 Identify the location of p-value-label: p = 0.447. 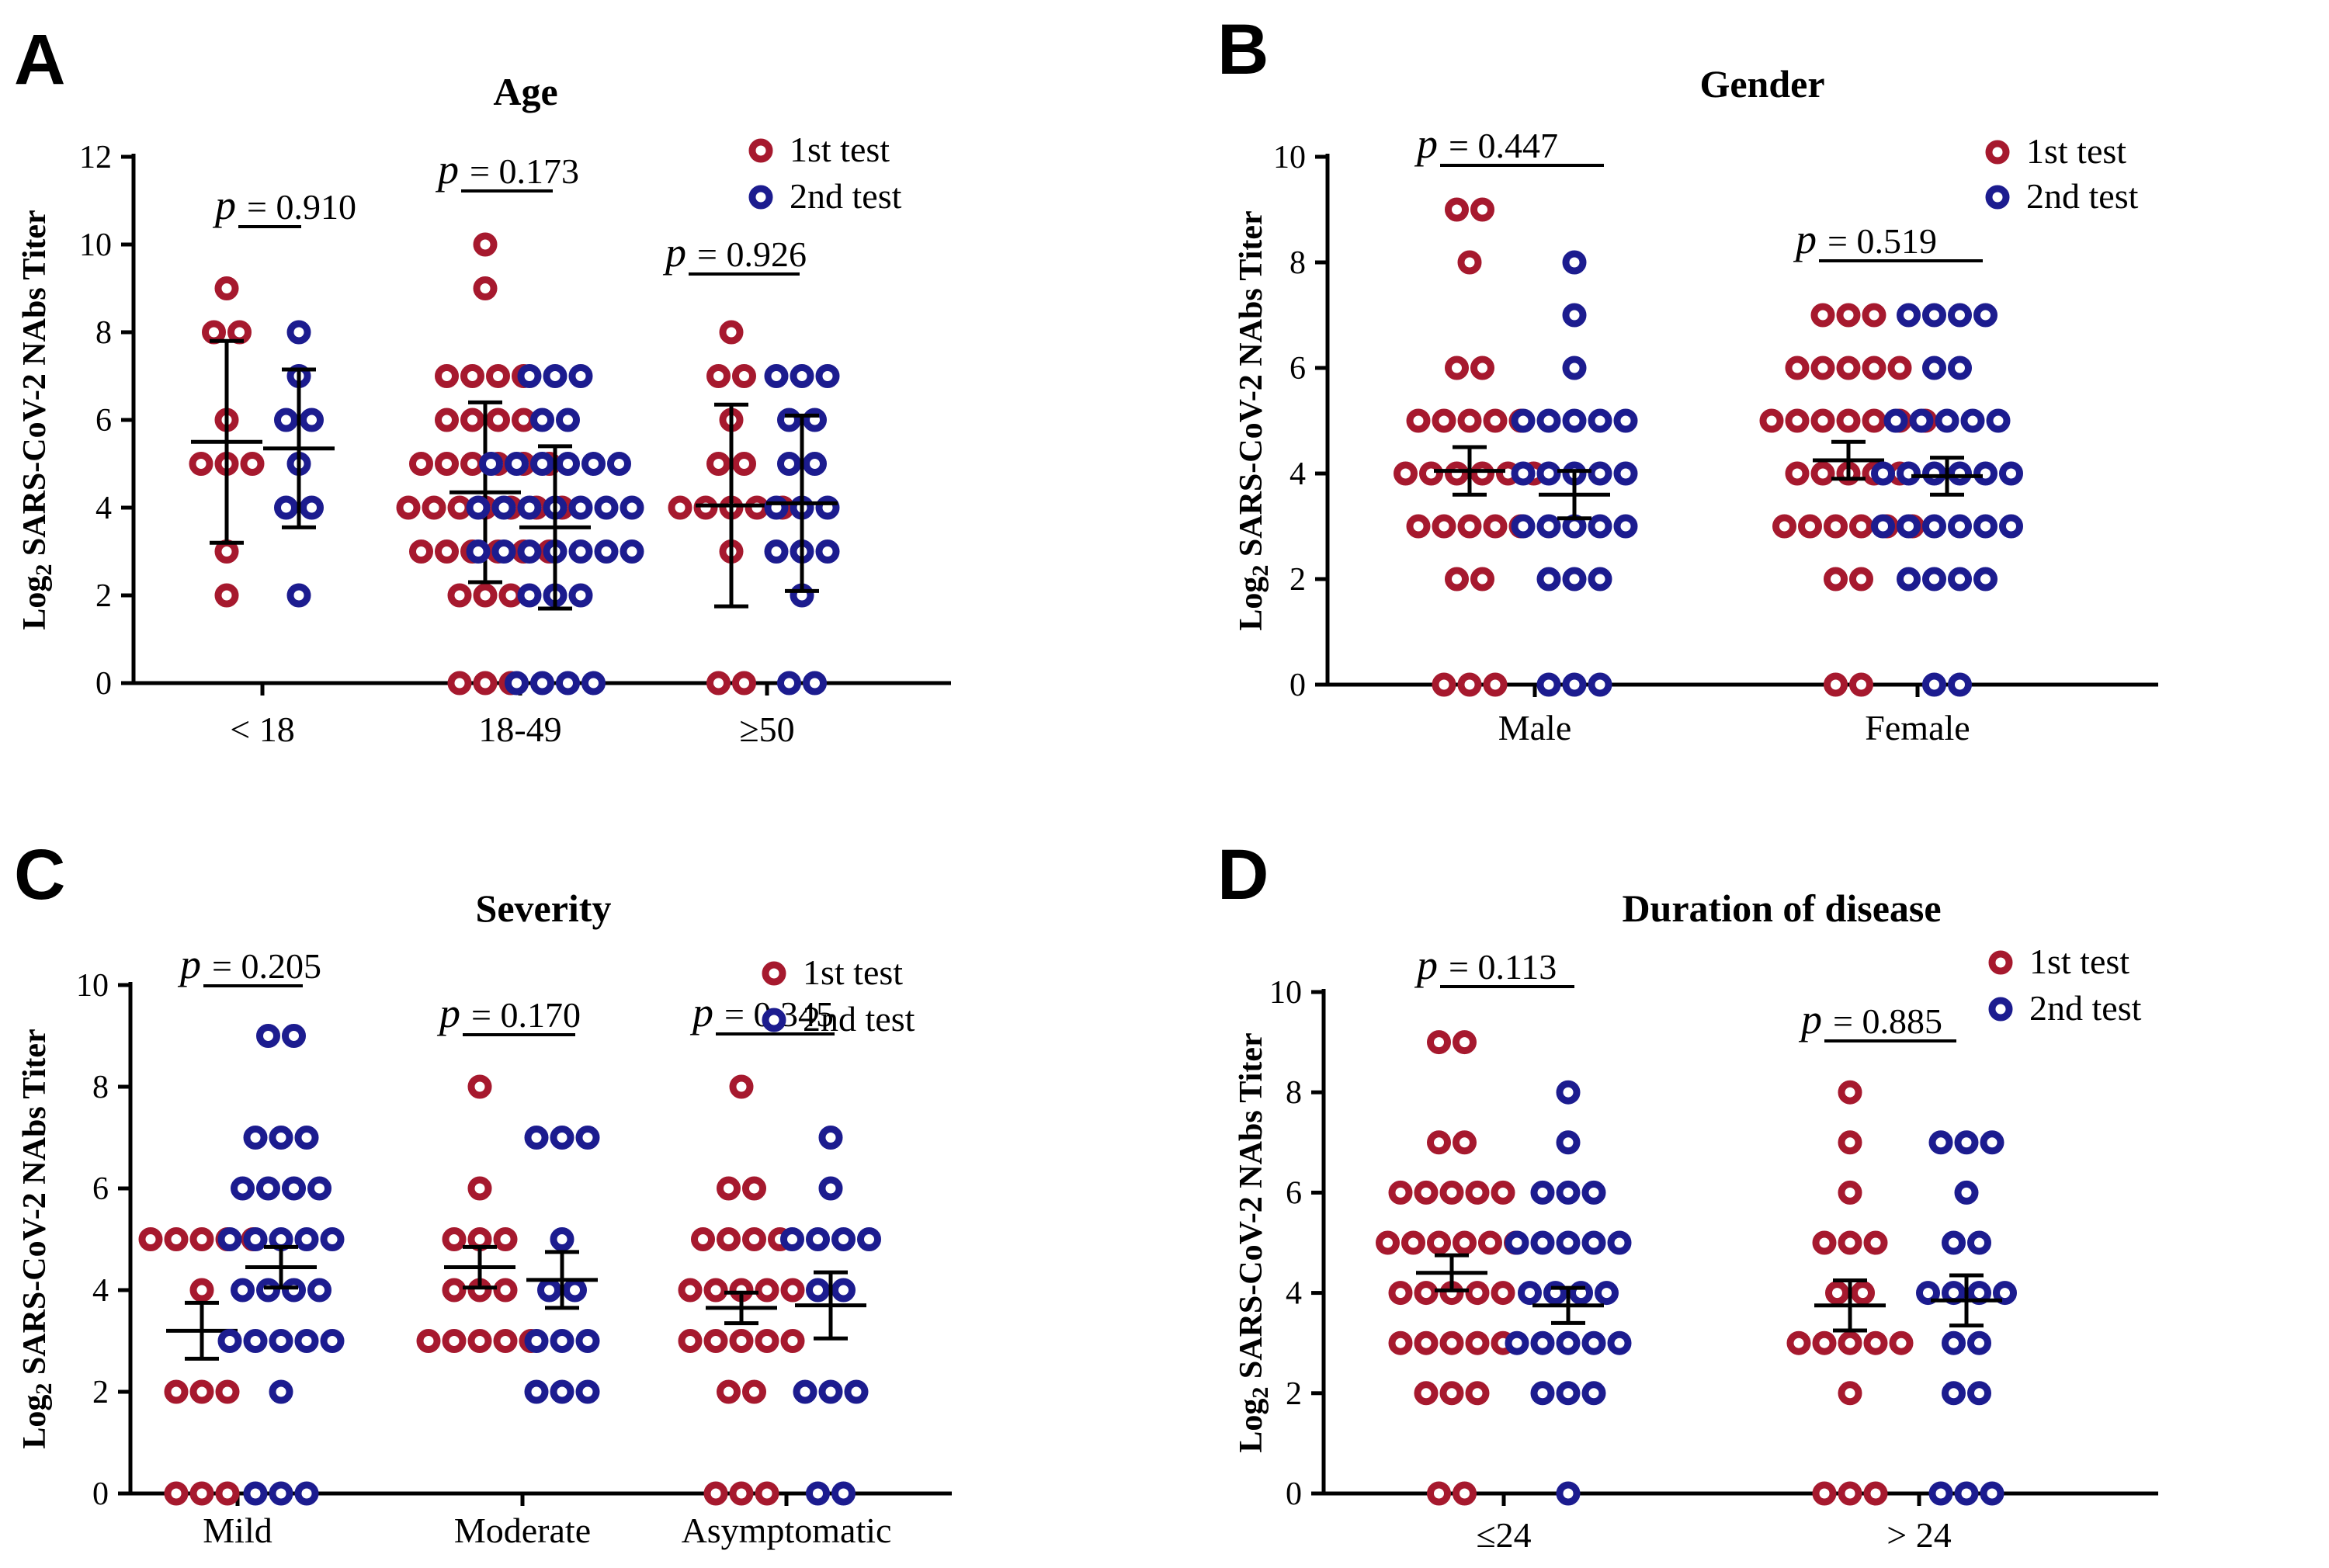
(1486, 143).